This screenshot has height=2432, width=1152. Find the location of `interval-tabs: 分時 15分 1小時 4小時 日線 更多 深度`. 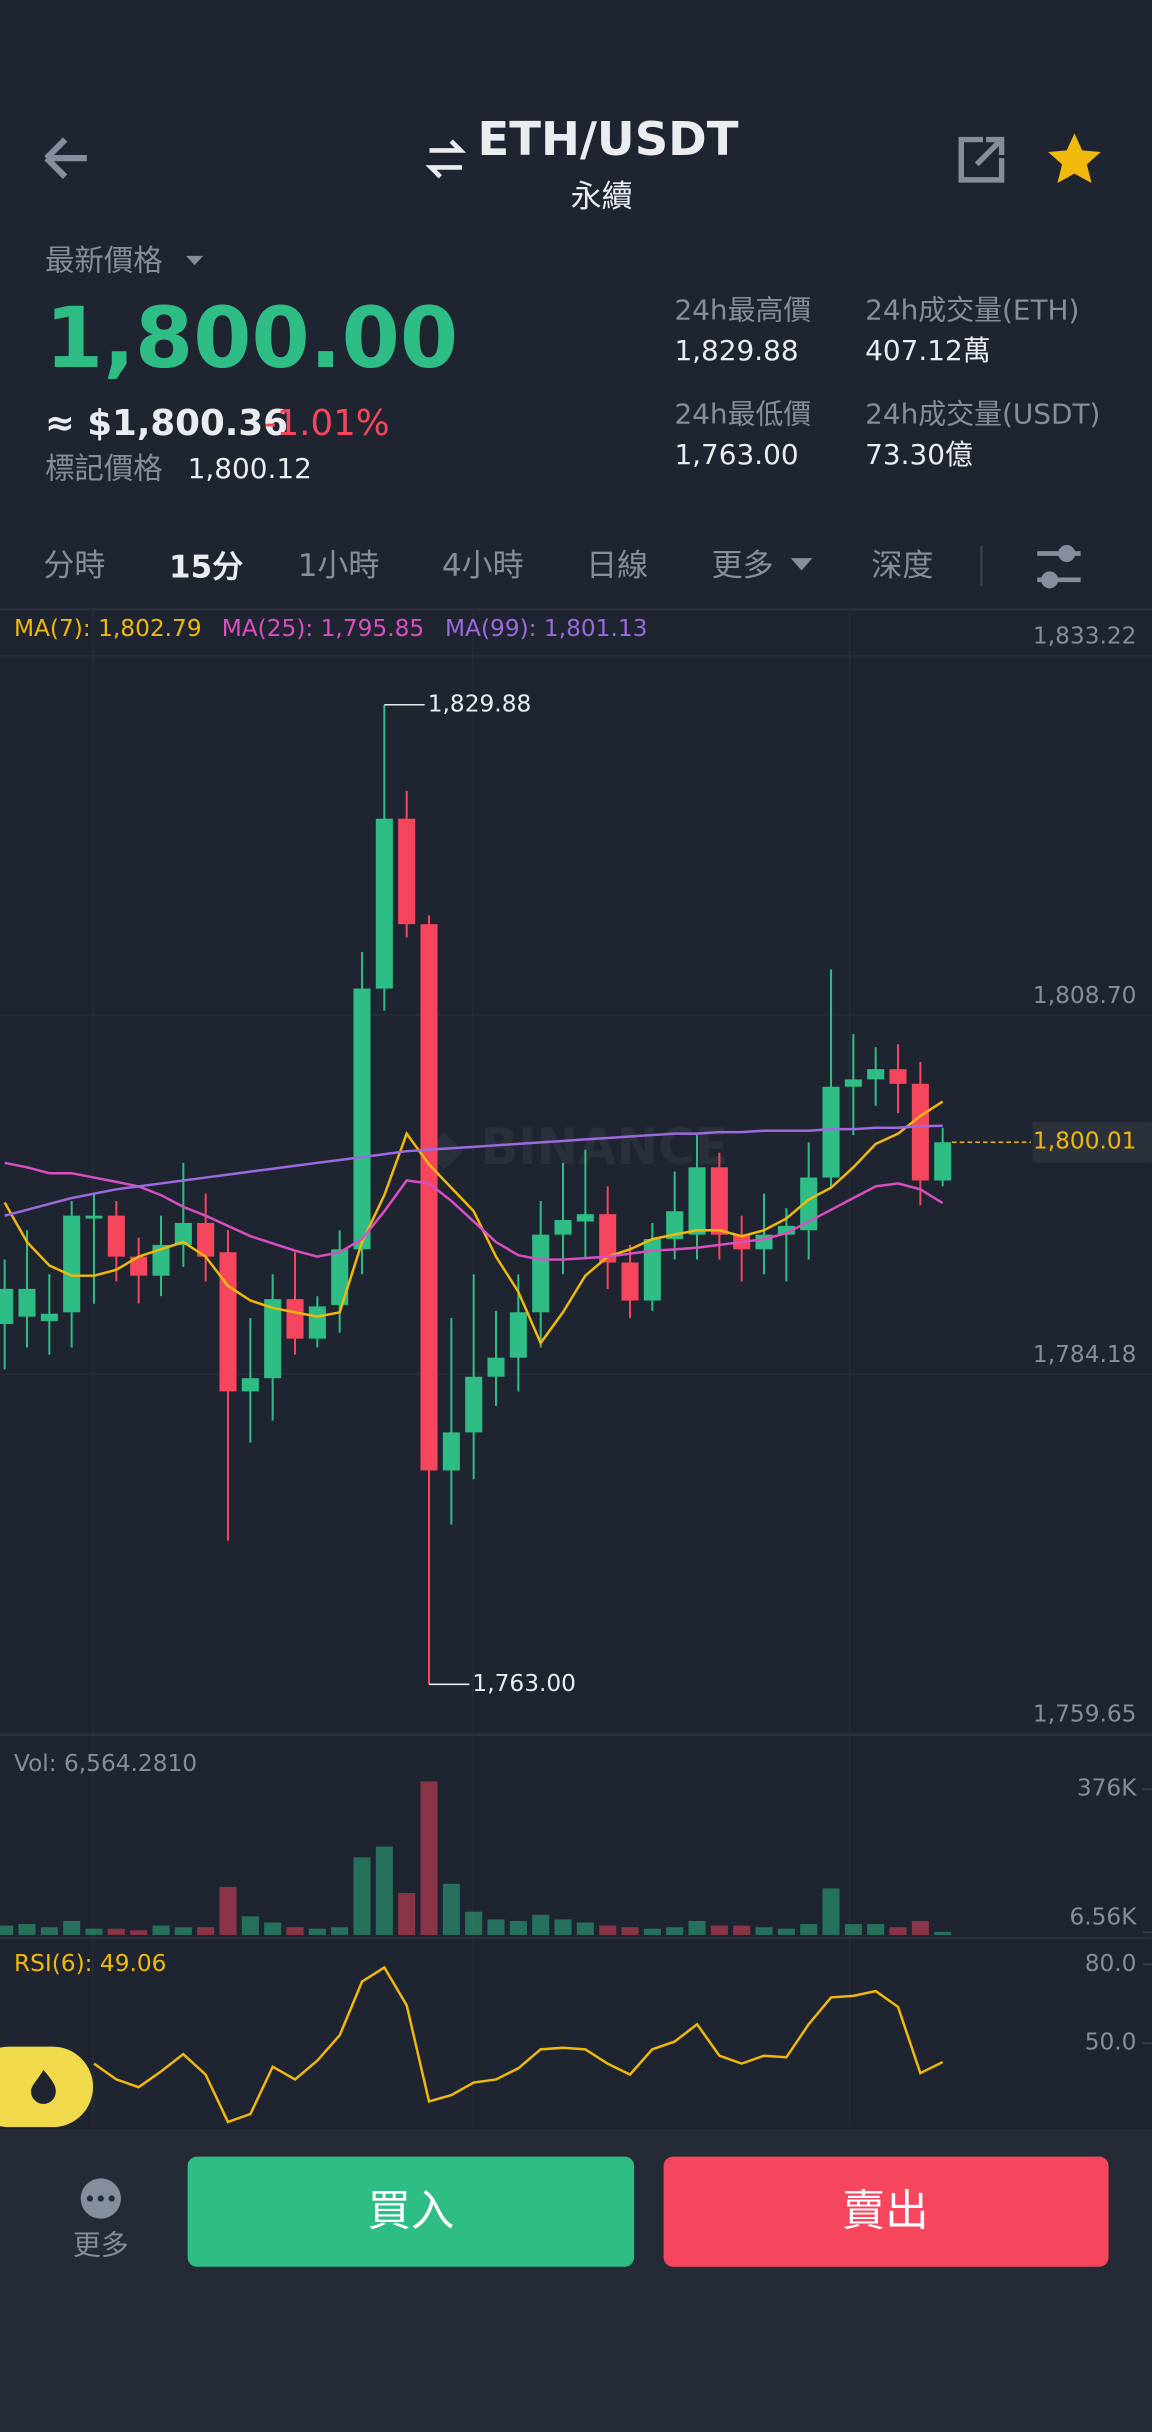

interval-tabs: 分時 15分 1小時 4小時 日線 更多 深度 is located at coordinates (562, 566).